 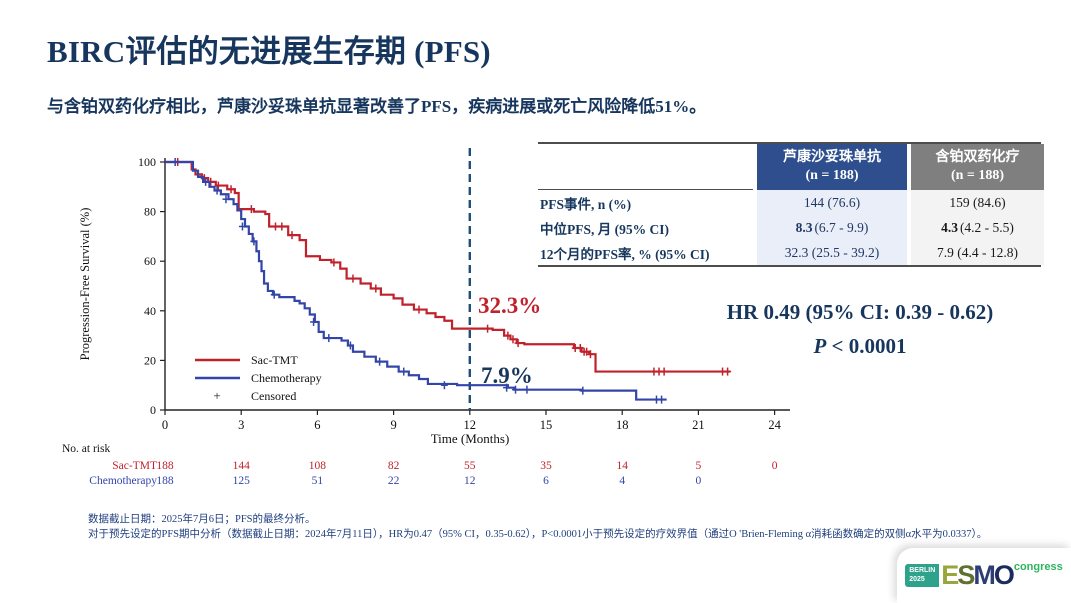 What do you see at coordinates (832, 175) in the screenshot?
I see `header-sac-n: (n = 188)` at bounding box center [832, 175].